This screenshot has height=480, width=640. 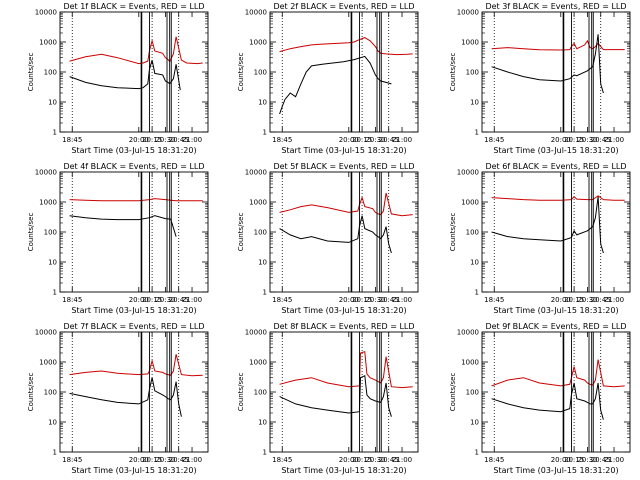 What do you see at coordinates (343, 326) in the screenshot?
I see `panel-title: Det 8f BLACK = Events, RED = LLD` at bounding box center [343, 326].